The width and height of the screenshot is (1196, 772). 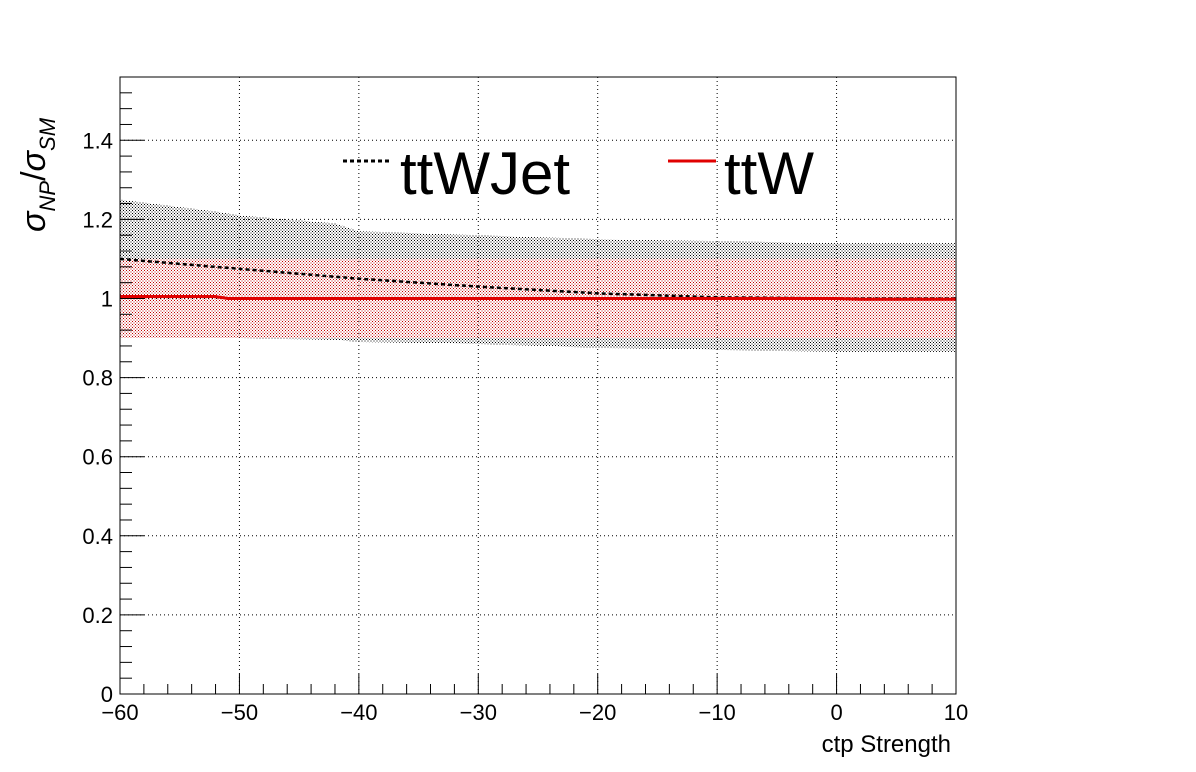 I want to click on legend-label-ttwjet: ttWJet, so click(x=485, y=173).